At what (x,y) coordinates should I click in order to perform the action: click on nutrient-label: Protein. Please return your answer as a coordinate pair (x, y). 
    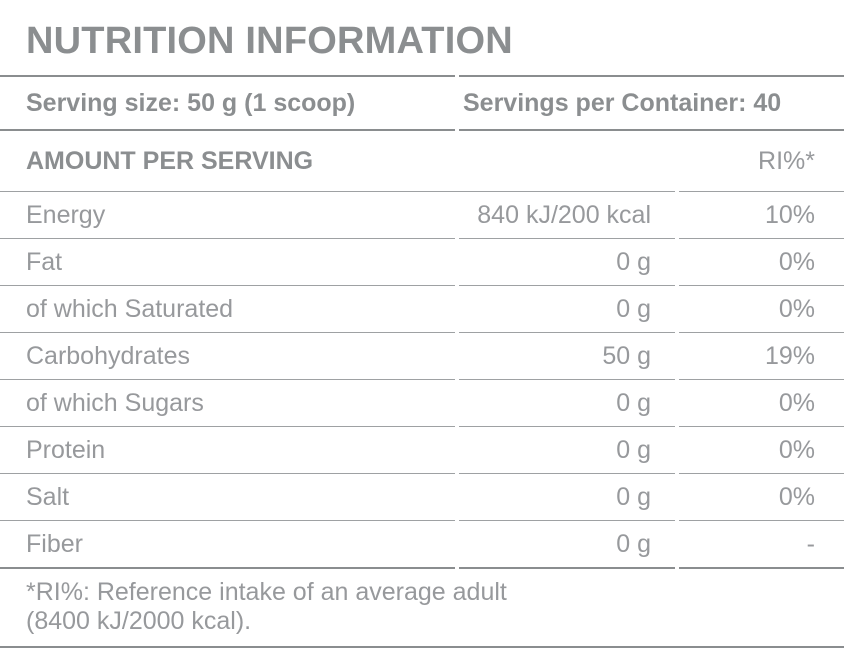
    Looking at the image, I should click on (227, 450).